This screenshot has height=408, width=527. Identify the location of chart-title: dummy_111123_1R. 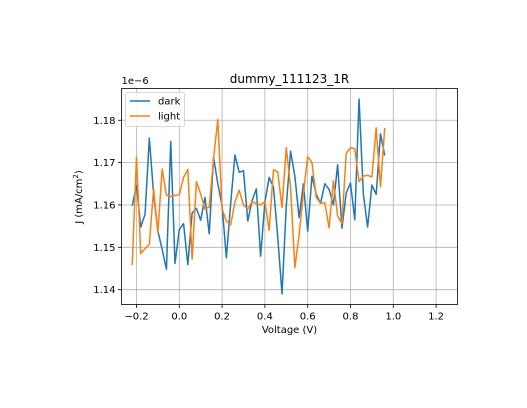
(289, 79).